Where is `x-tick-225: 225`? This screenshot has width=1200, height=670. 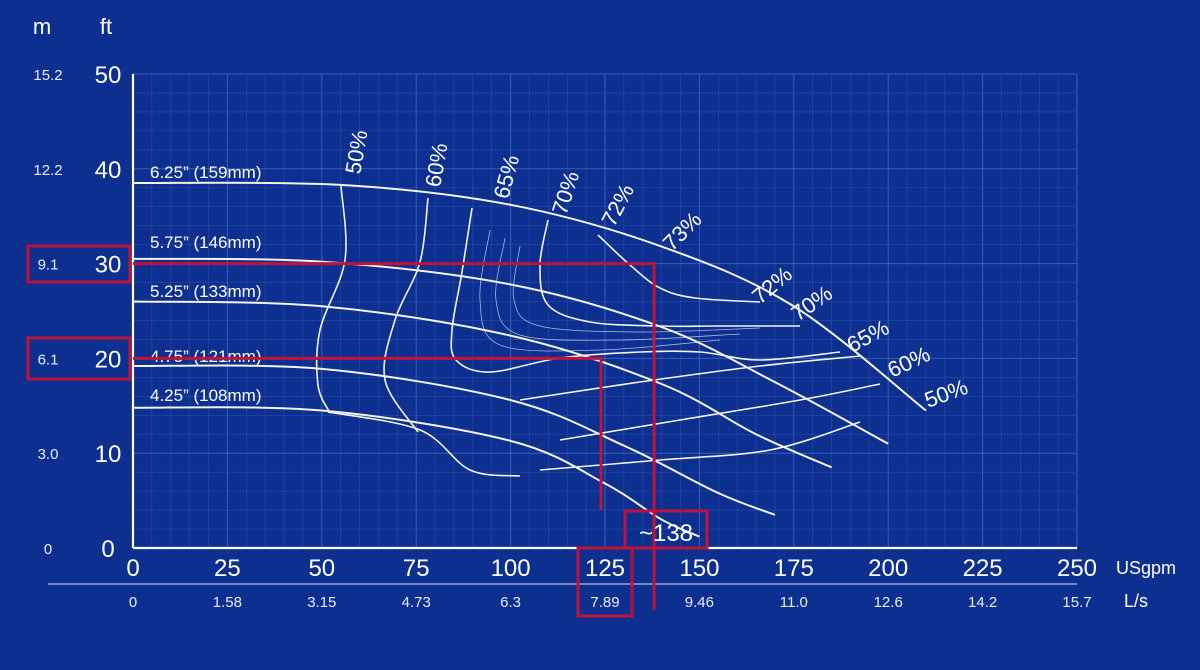
x-tick-225: 225 is located at coordinates (983, 568).